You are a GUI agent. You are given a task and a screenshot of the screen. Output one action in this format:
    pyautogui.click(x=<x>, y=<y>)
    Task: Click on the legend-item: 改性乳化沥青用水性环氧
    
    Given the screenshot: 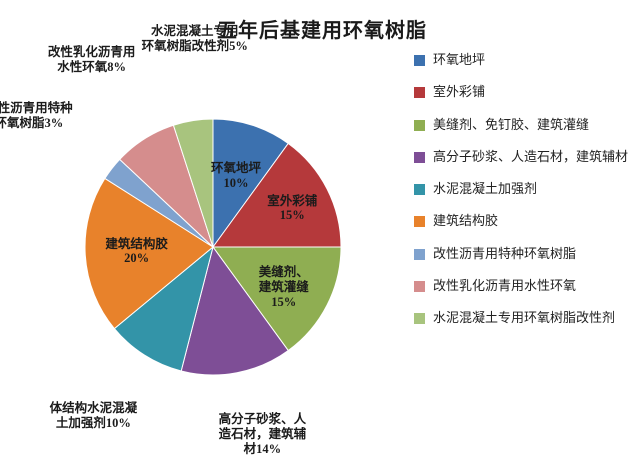 What is the action you would take?
    pyautogui.click(x=529, y=286)
    